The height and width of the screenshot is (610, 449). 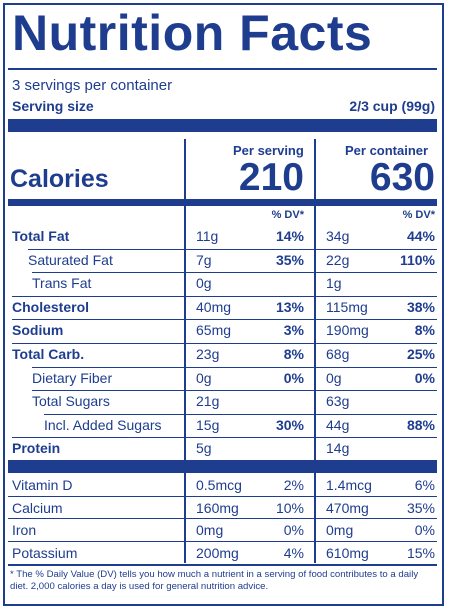 What do you see at coordinates (347, 507) in the screenshot?
I see `container-amount: 470mg` at bounding box center [347, 507].